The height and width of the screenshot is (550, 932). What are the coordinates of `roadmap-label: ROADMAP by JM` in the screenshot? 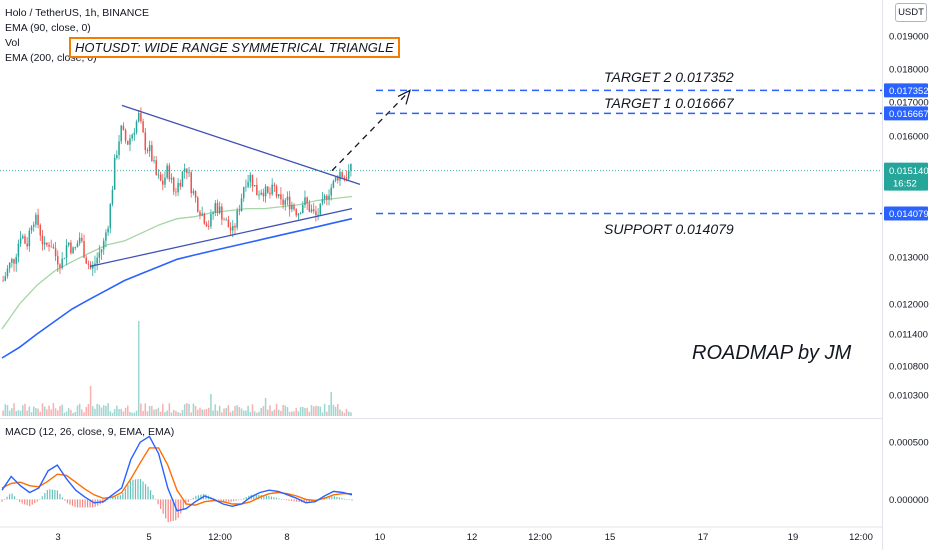 It's located at (772, 353).